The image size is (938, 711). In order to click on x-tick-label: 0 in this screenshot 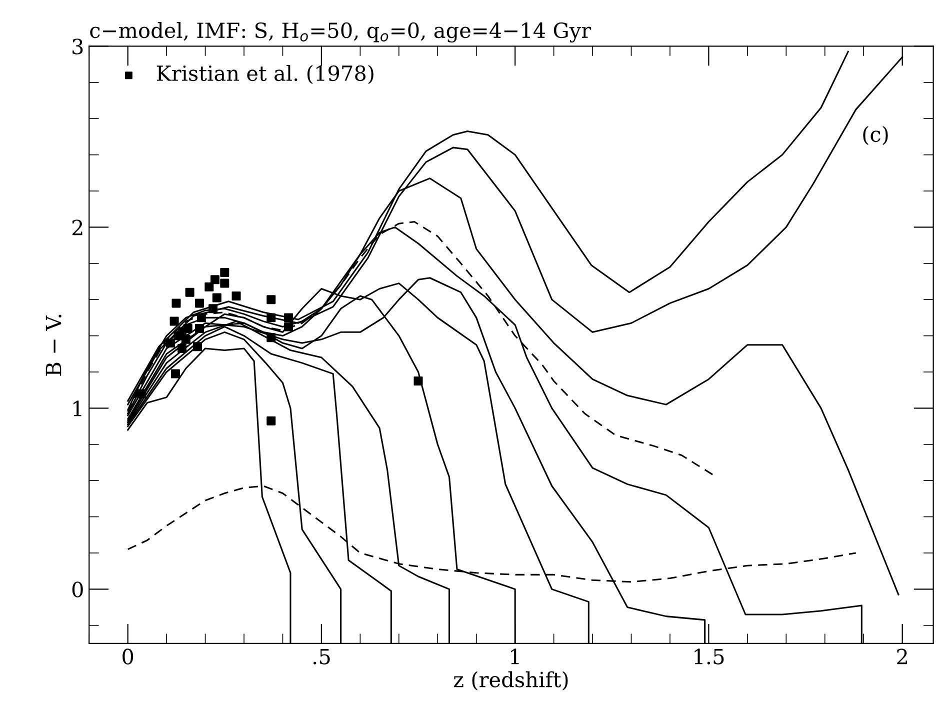, I will do `click(128, 656)`.